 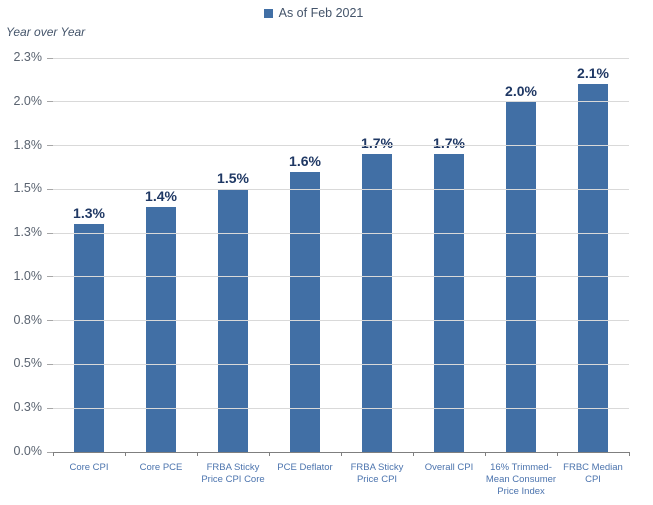 What do you see at coordinates (521, 467) in the screenshot?
I see `category-label-line: 16% Trimmed-` at bounding box center [521, 467].